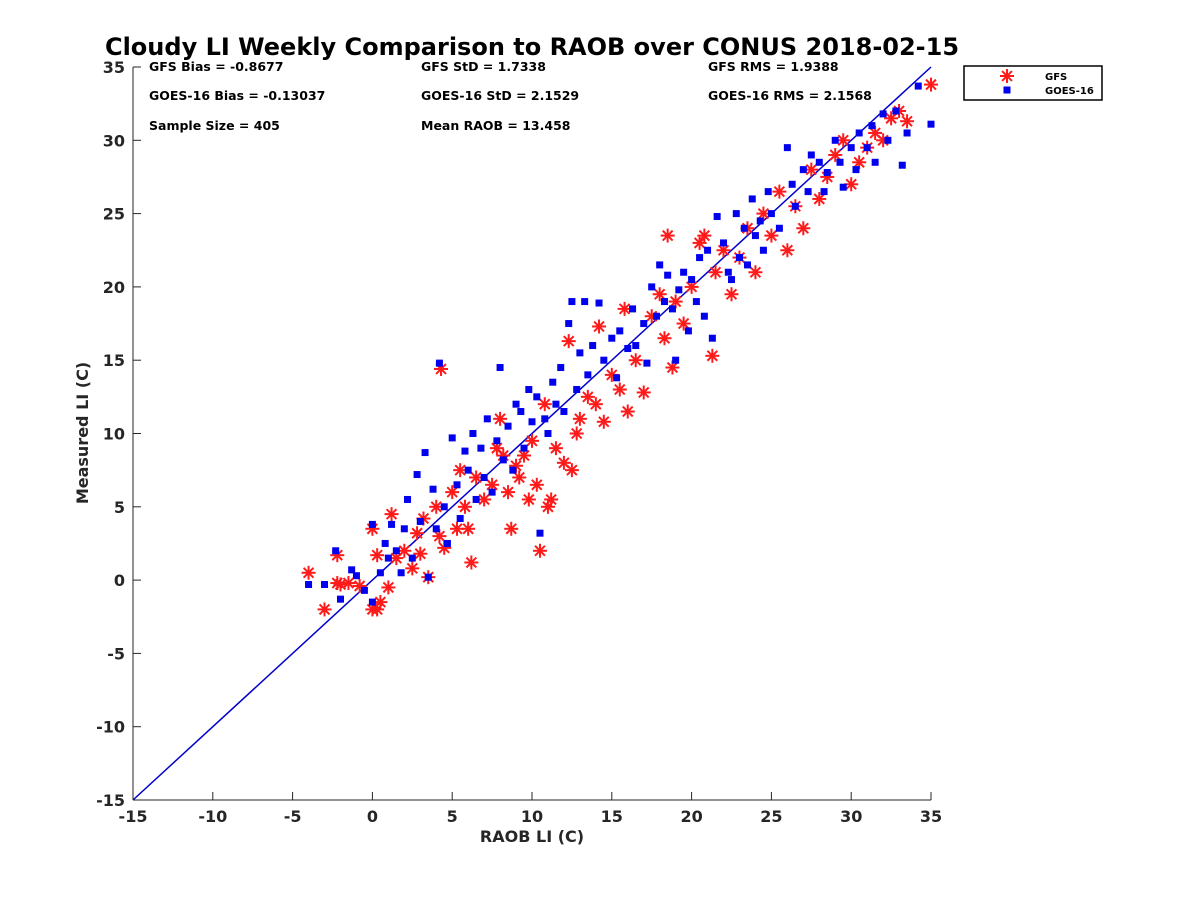 This screenshot has width=1200, height=900. What do you see at coordinates (119, 580) in the screenshot?
I see `y-tick-label: 0` at bounding box center [119, 580].